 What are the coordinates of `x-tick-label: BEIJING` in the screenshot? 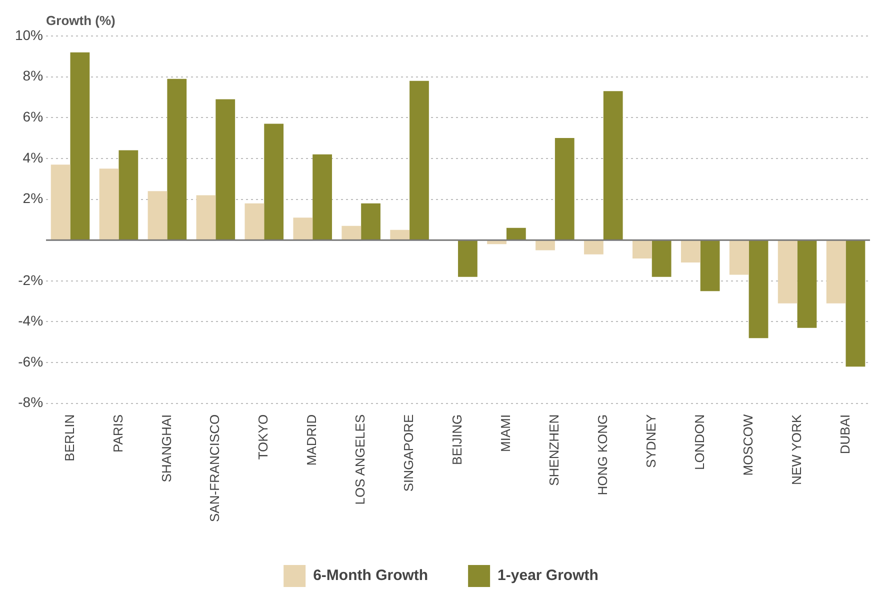 It's located at (457, 439).